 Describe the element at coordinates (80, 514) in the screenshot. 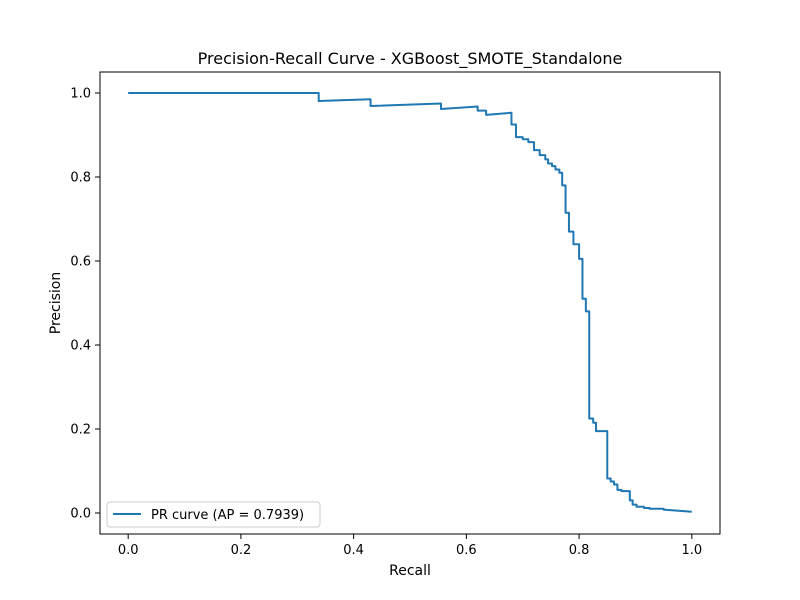

I see `y-tick-label: 0.0` at that location.